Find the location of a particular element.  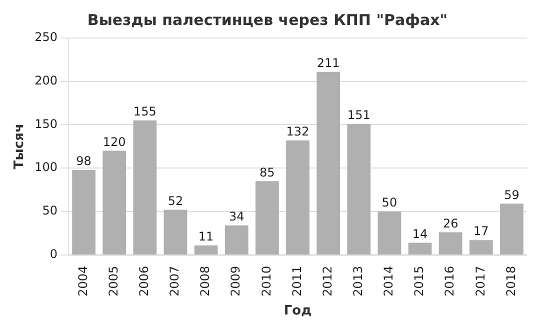

x-tick-label: 2016 is located at coordinates (449, 281).